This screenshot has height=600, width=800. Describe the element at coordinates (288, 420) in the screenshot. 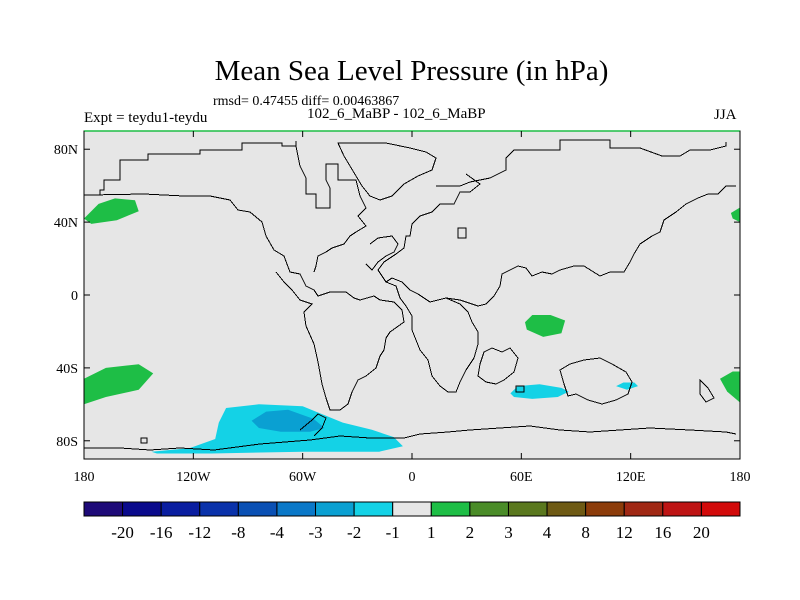

I see `region-antarctic-negative-core` at that location.